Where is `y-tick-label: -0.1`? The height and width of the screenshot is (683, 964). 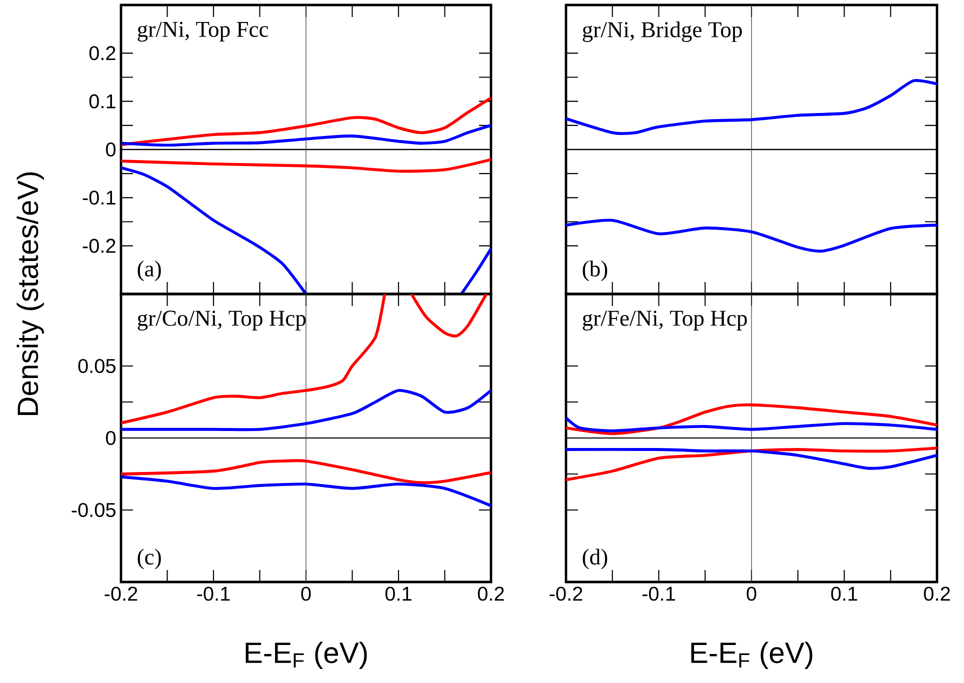
y-tick-label: -0.1 is located at coordinates (99, 197).